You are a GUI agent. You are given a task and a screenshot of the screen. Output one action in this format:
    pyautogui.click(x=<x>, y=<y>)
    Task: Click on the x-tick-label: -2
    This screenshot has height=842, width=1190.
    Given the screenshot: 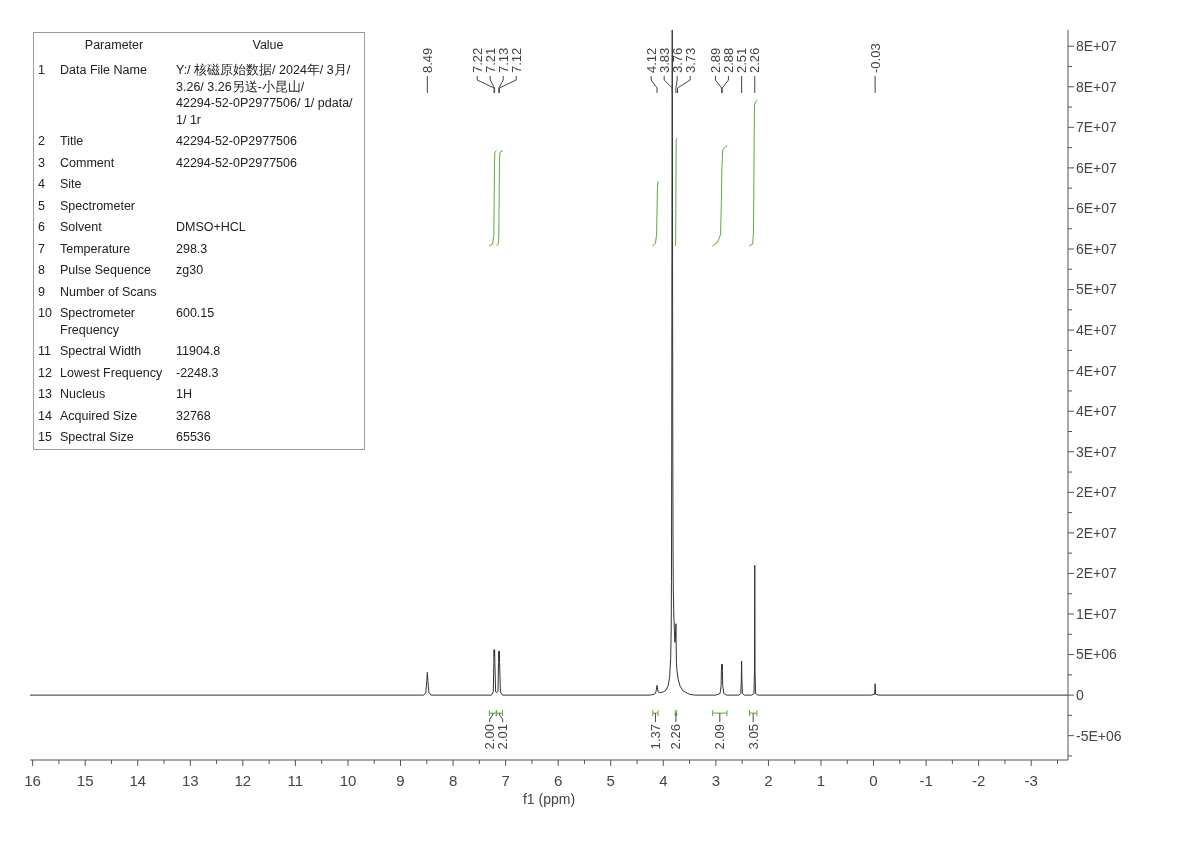 What is the action you would take?
    pyautogui.click(x=978, y=780)
    